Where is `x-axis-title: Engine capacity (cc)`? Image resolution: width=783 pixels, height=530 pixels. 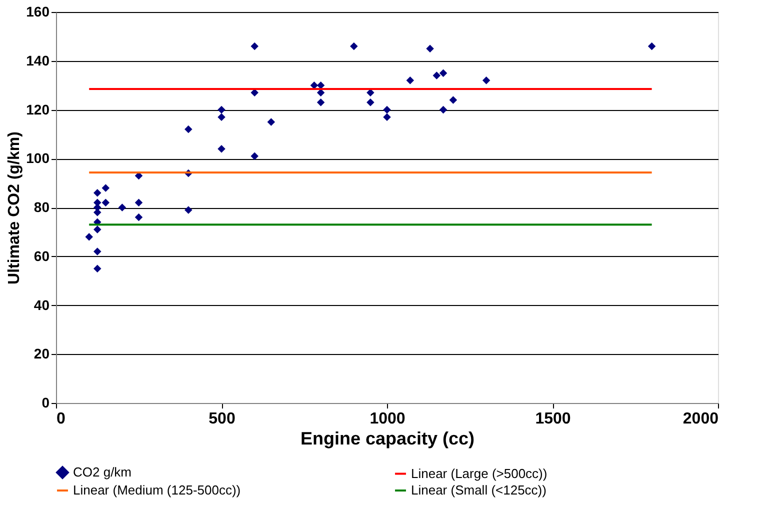
x-axis-title: Engine capacity (cc) is located at coordinates (387, 438).